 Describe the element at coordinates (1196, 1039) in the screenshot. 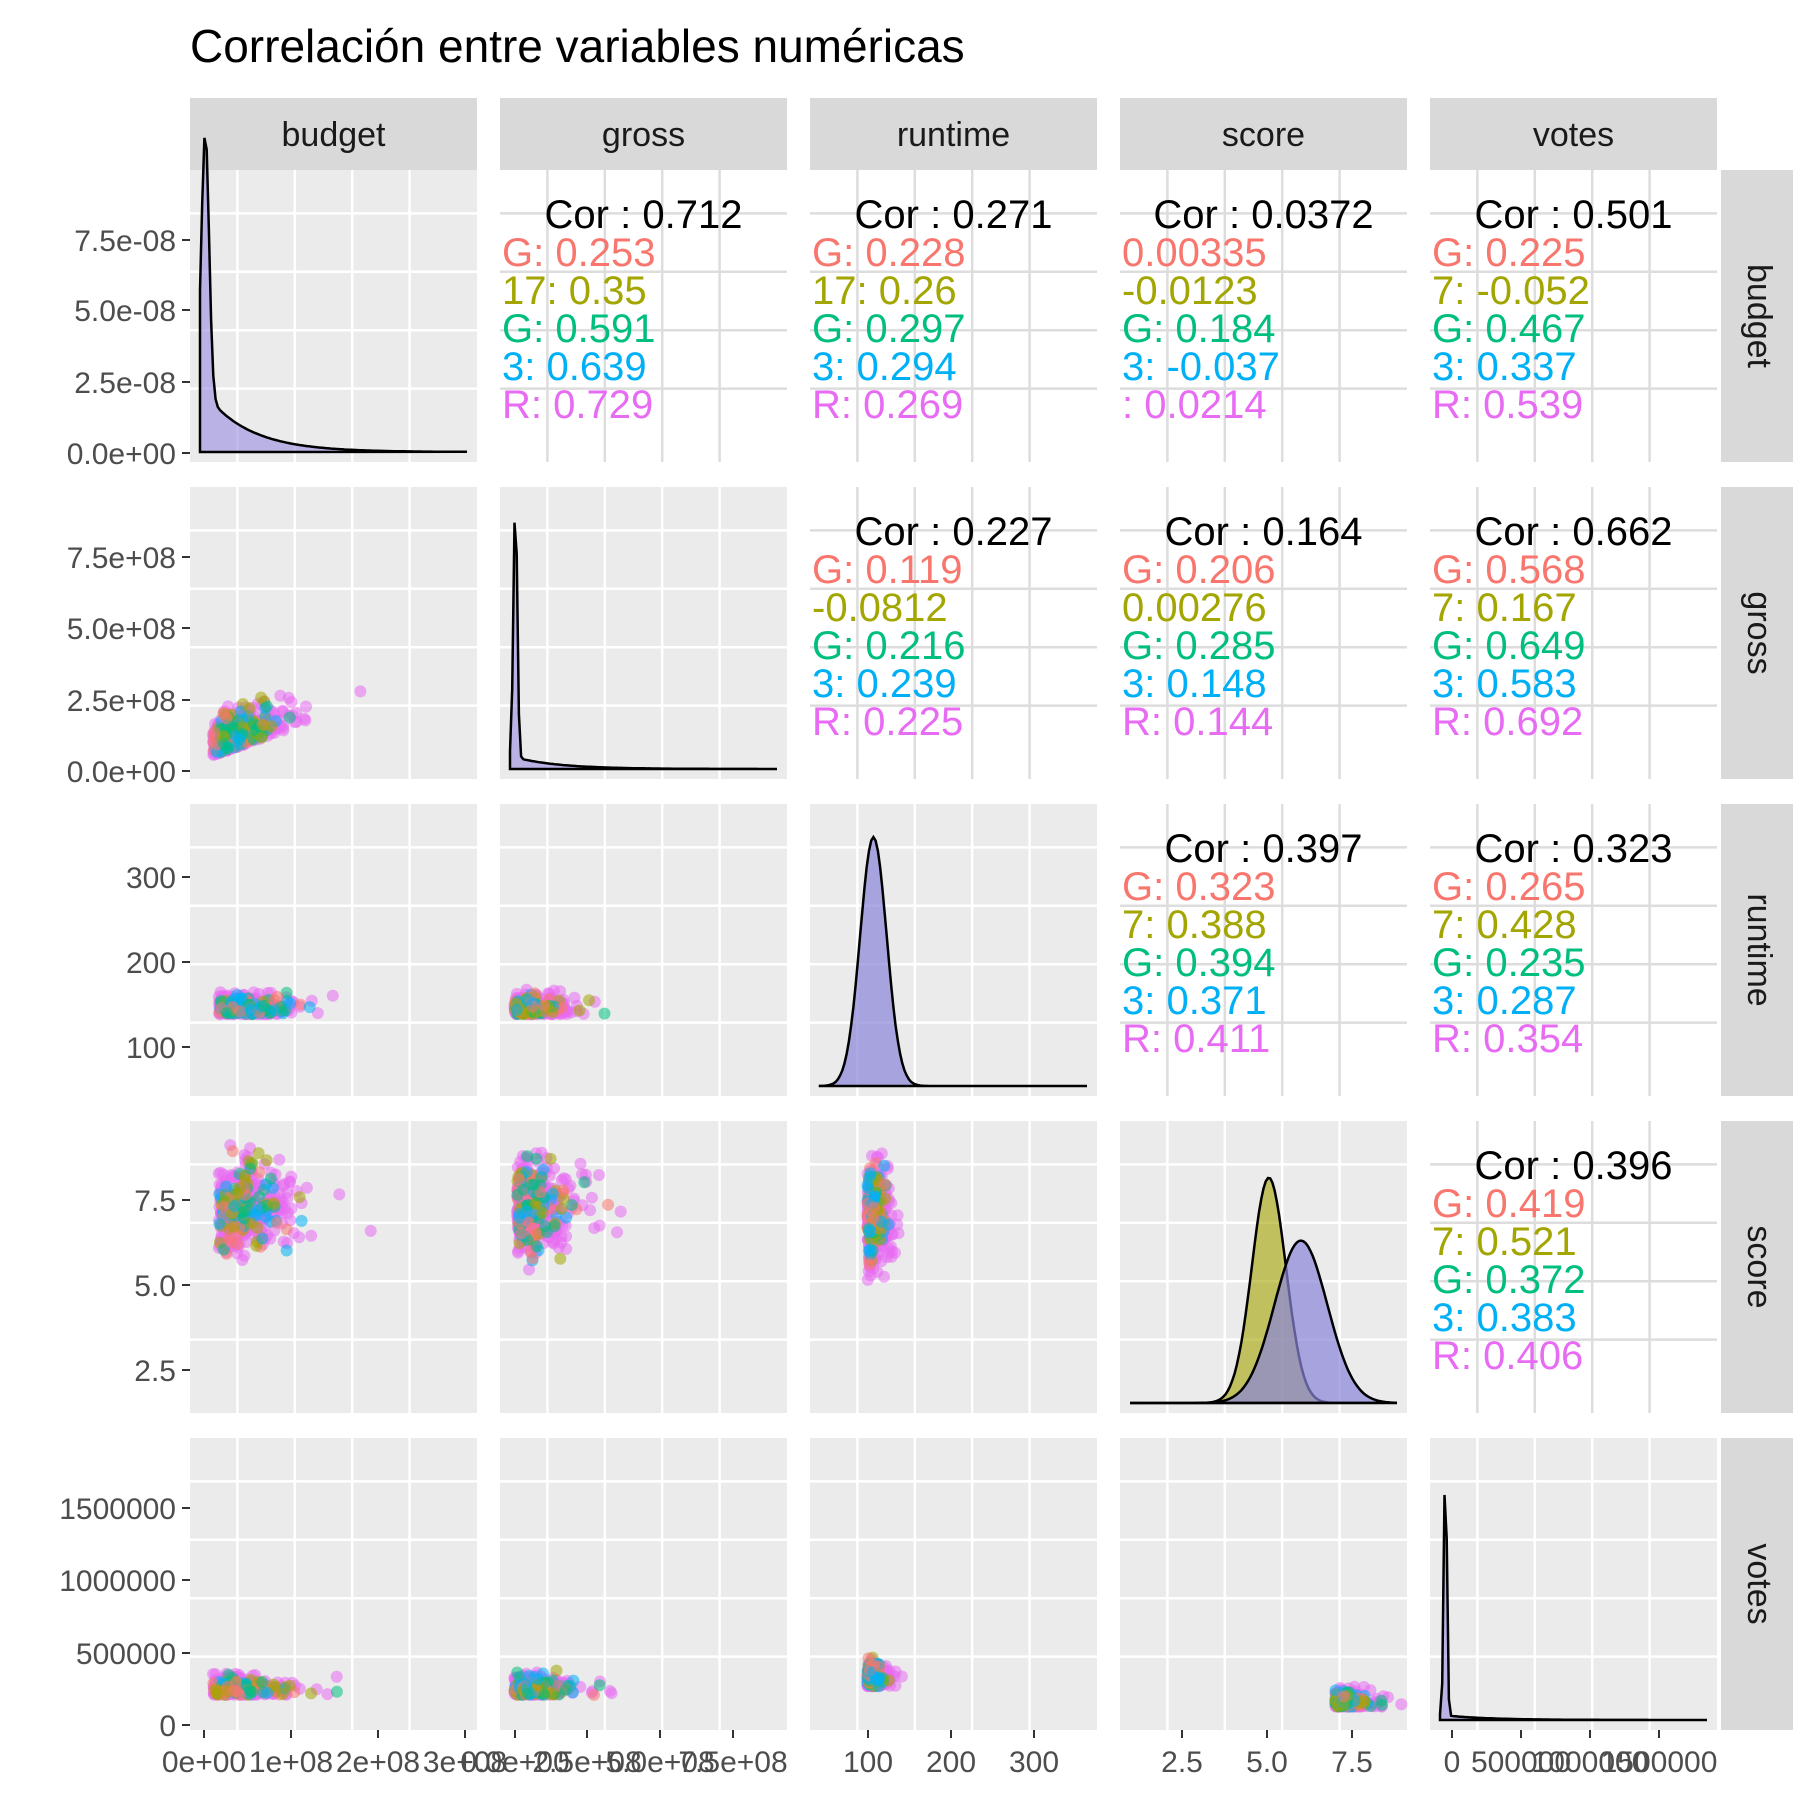

I see `correlation-group: R: 0.411` at that location.